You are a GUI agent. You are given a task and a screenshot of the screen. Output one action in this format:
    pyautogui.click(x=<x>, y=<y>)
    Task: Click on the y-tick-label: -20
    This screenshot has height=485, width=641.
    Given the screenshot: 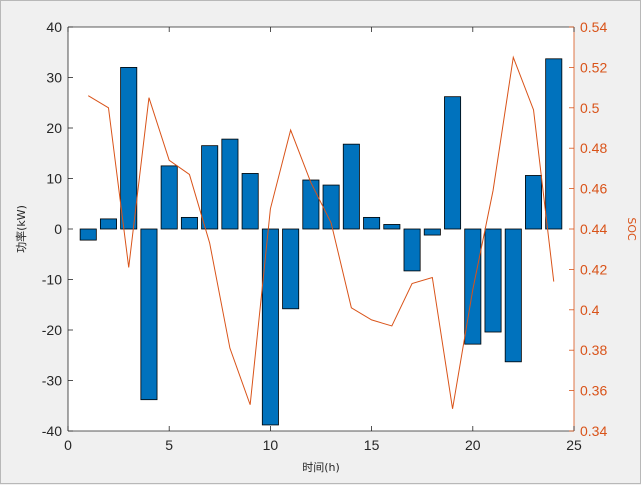 What is the action you would take?
    pyautogui.click(x=52, y=330)
    